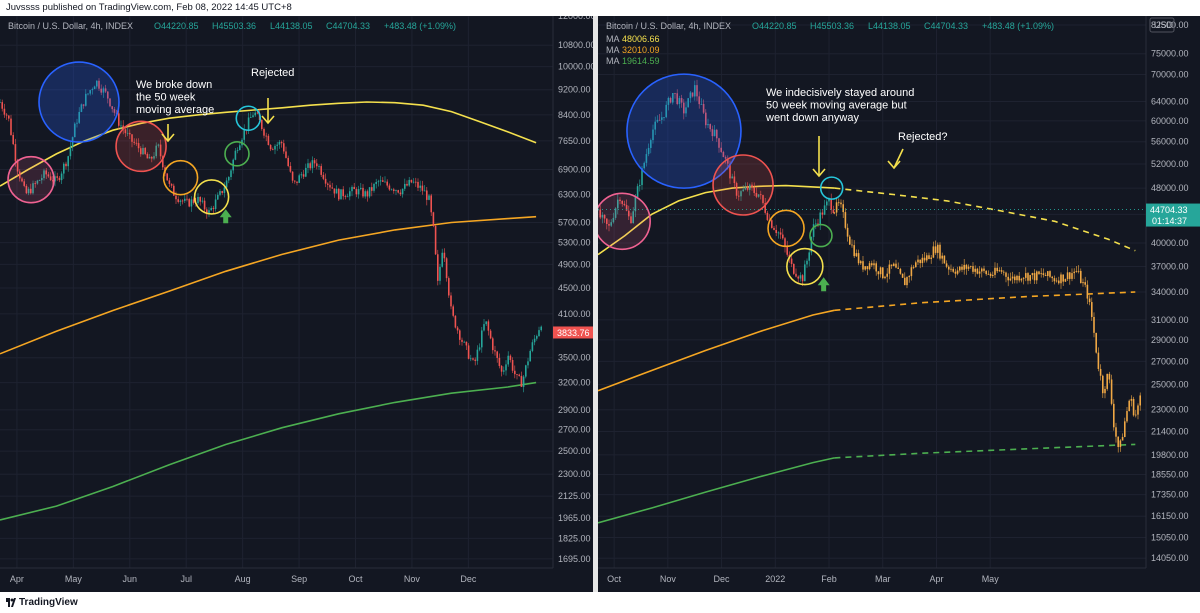 The width and height of the screenshot is (1200, 613). I want to click on y-tick-label: 2125.00, so click(574, 496).